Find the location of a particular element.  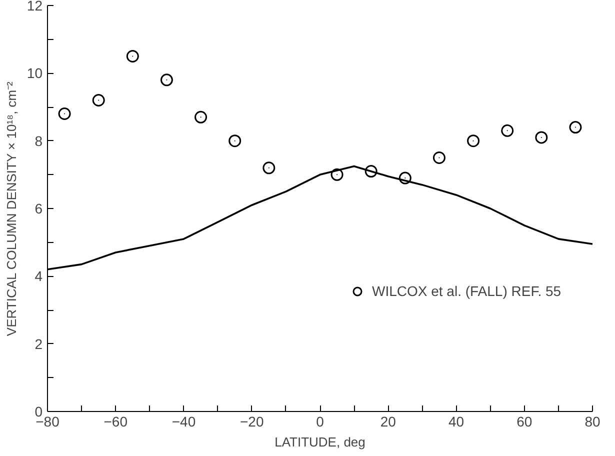

x-tick-label: 20 is located at coordinates (388, 422).